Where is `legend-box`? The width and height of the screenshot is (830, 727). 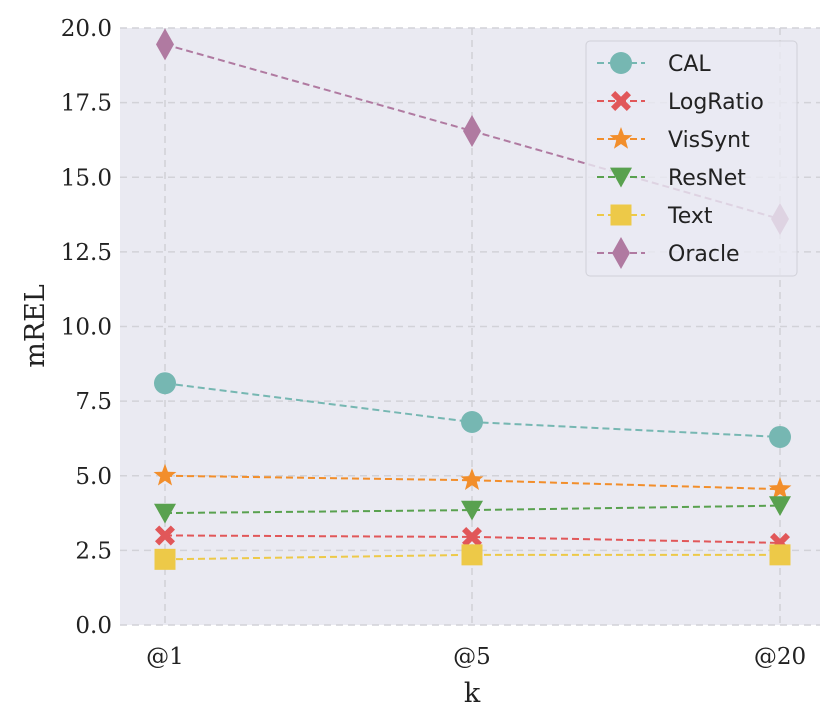
legend-box is located at coordinates (691, 158).